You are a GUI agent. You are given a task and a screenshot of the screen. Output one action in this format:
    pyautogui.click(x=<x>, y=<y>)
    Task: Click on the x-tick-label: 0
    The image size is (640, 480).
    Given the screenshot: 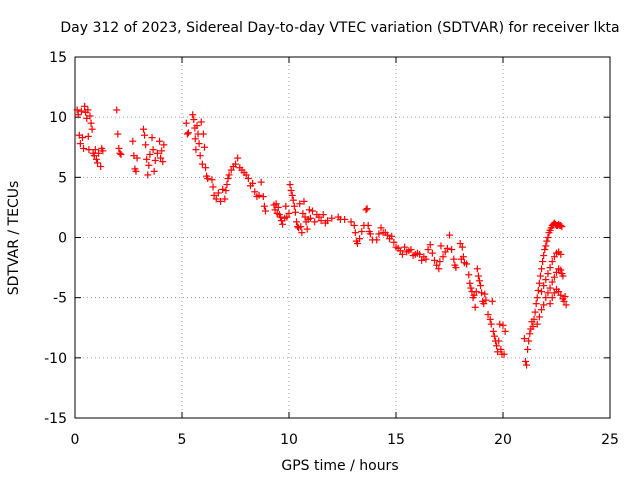 What is the action you would take?
    pyautogui.click(x=75, y=440)
    